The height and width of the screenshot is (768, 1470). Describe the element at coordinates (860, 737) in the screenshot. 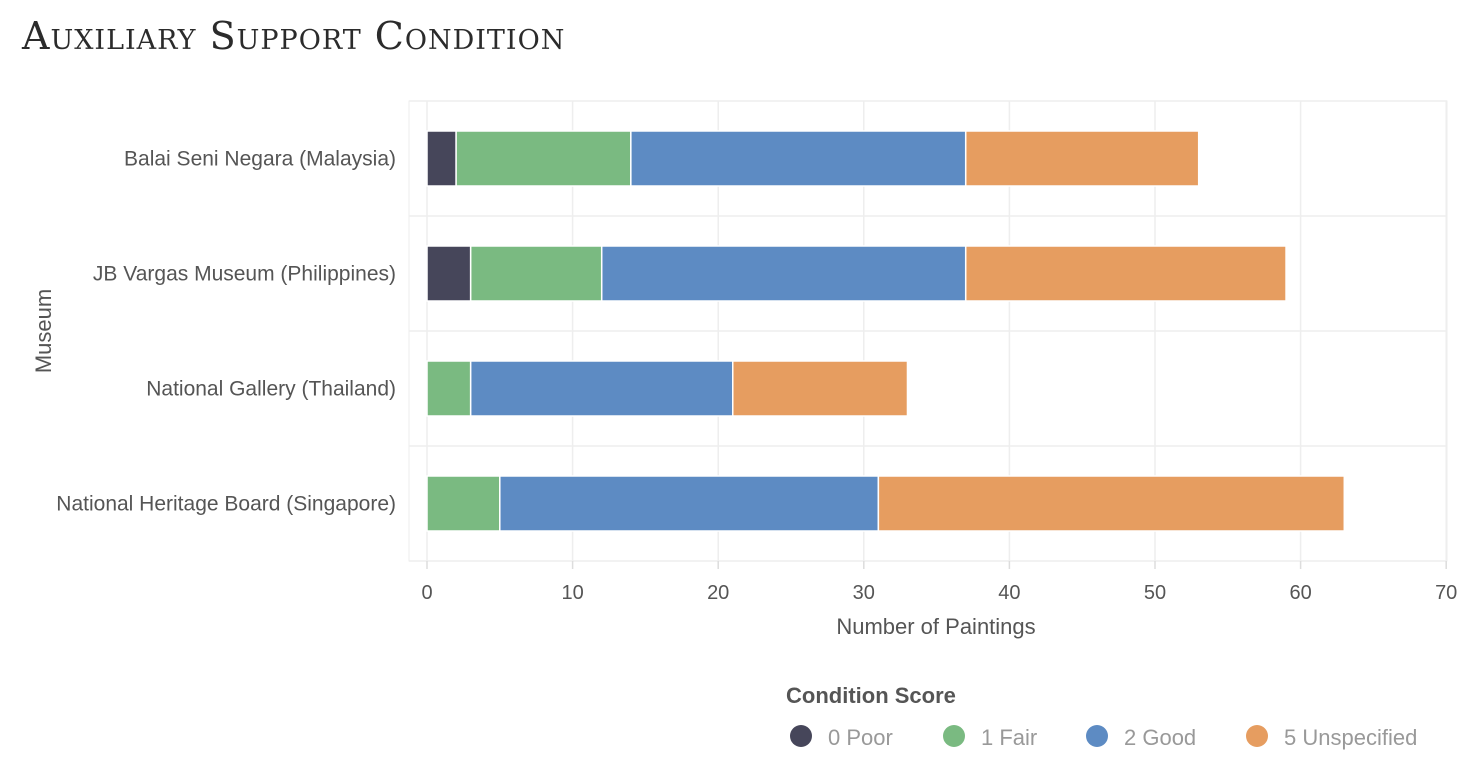

I see `legend-label: 0 Poor` at that location.